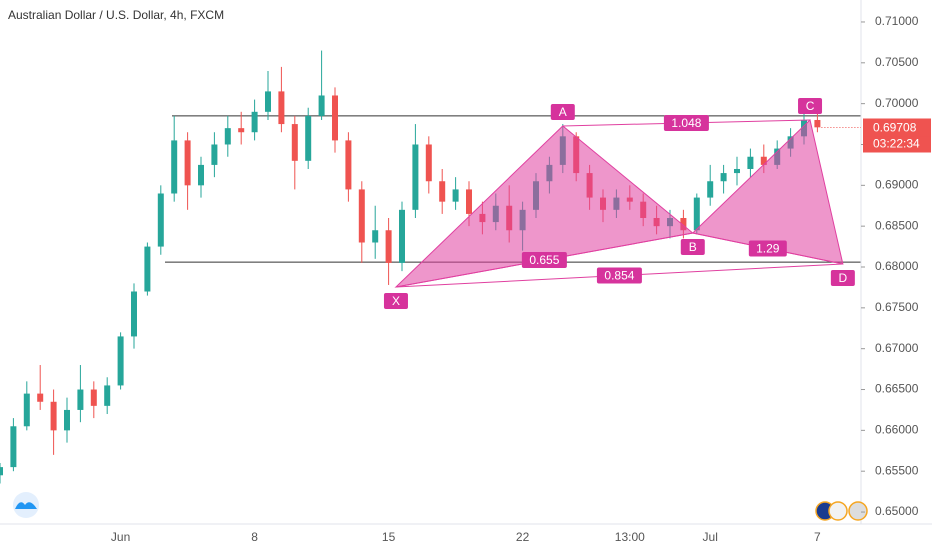 The height and width of the screenshot is (555, 932). What do you see at coordinates (817, 537) in the screenshot?
I see `x-tick-label: 7` at bounding box center [817, 537].